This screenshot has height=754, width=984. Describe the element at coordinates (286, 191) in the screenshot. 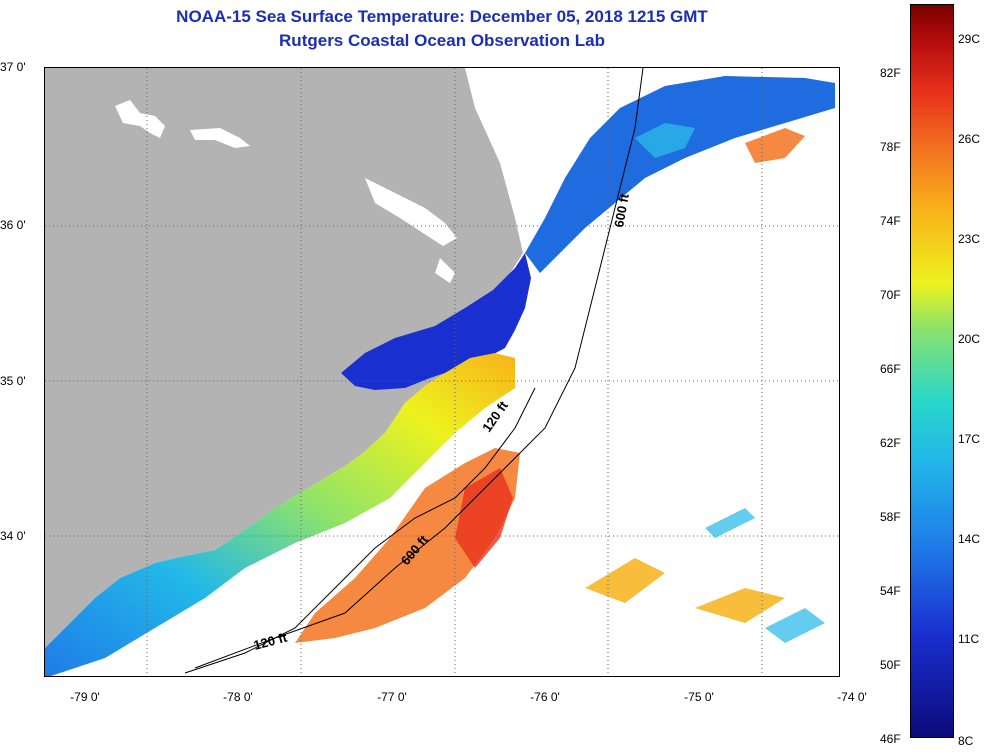

I see `inland-water` at that location.